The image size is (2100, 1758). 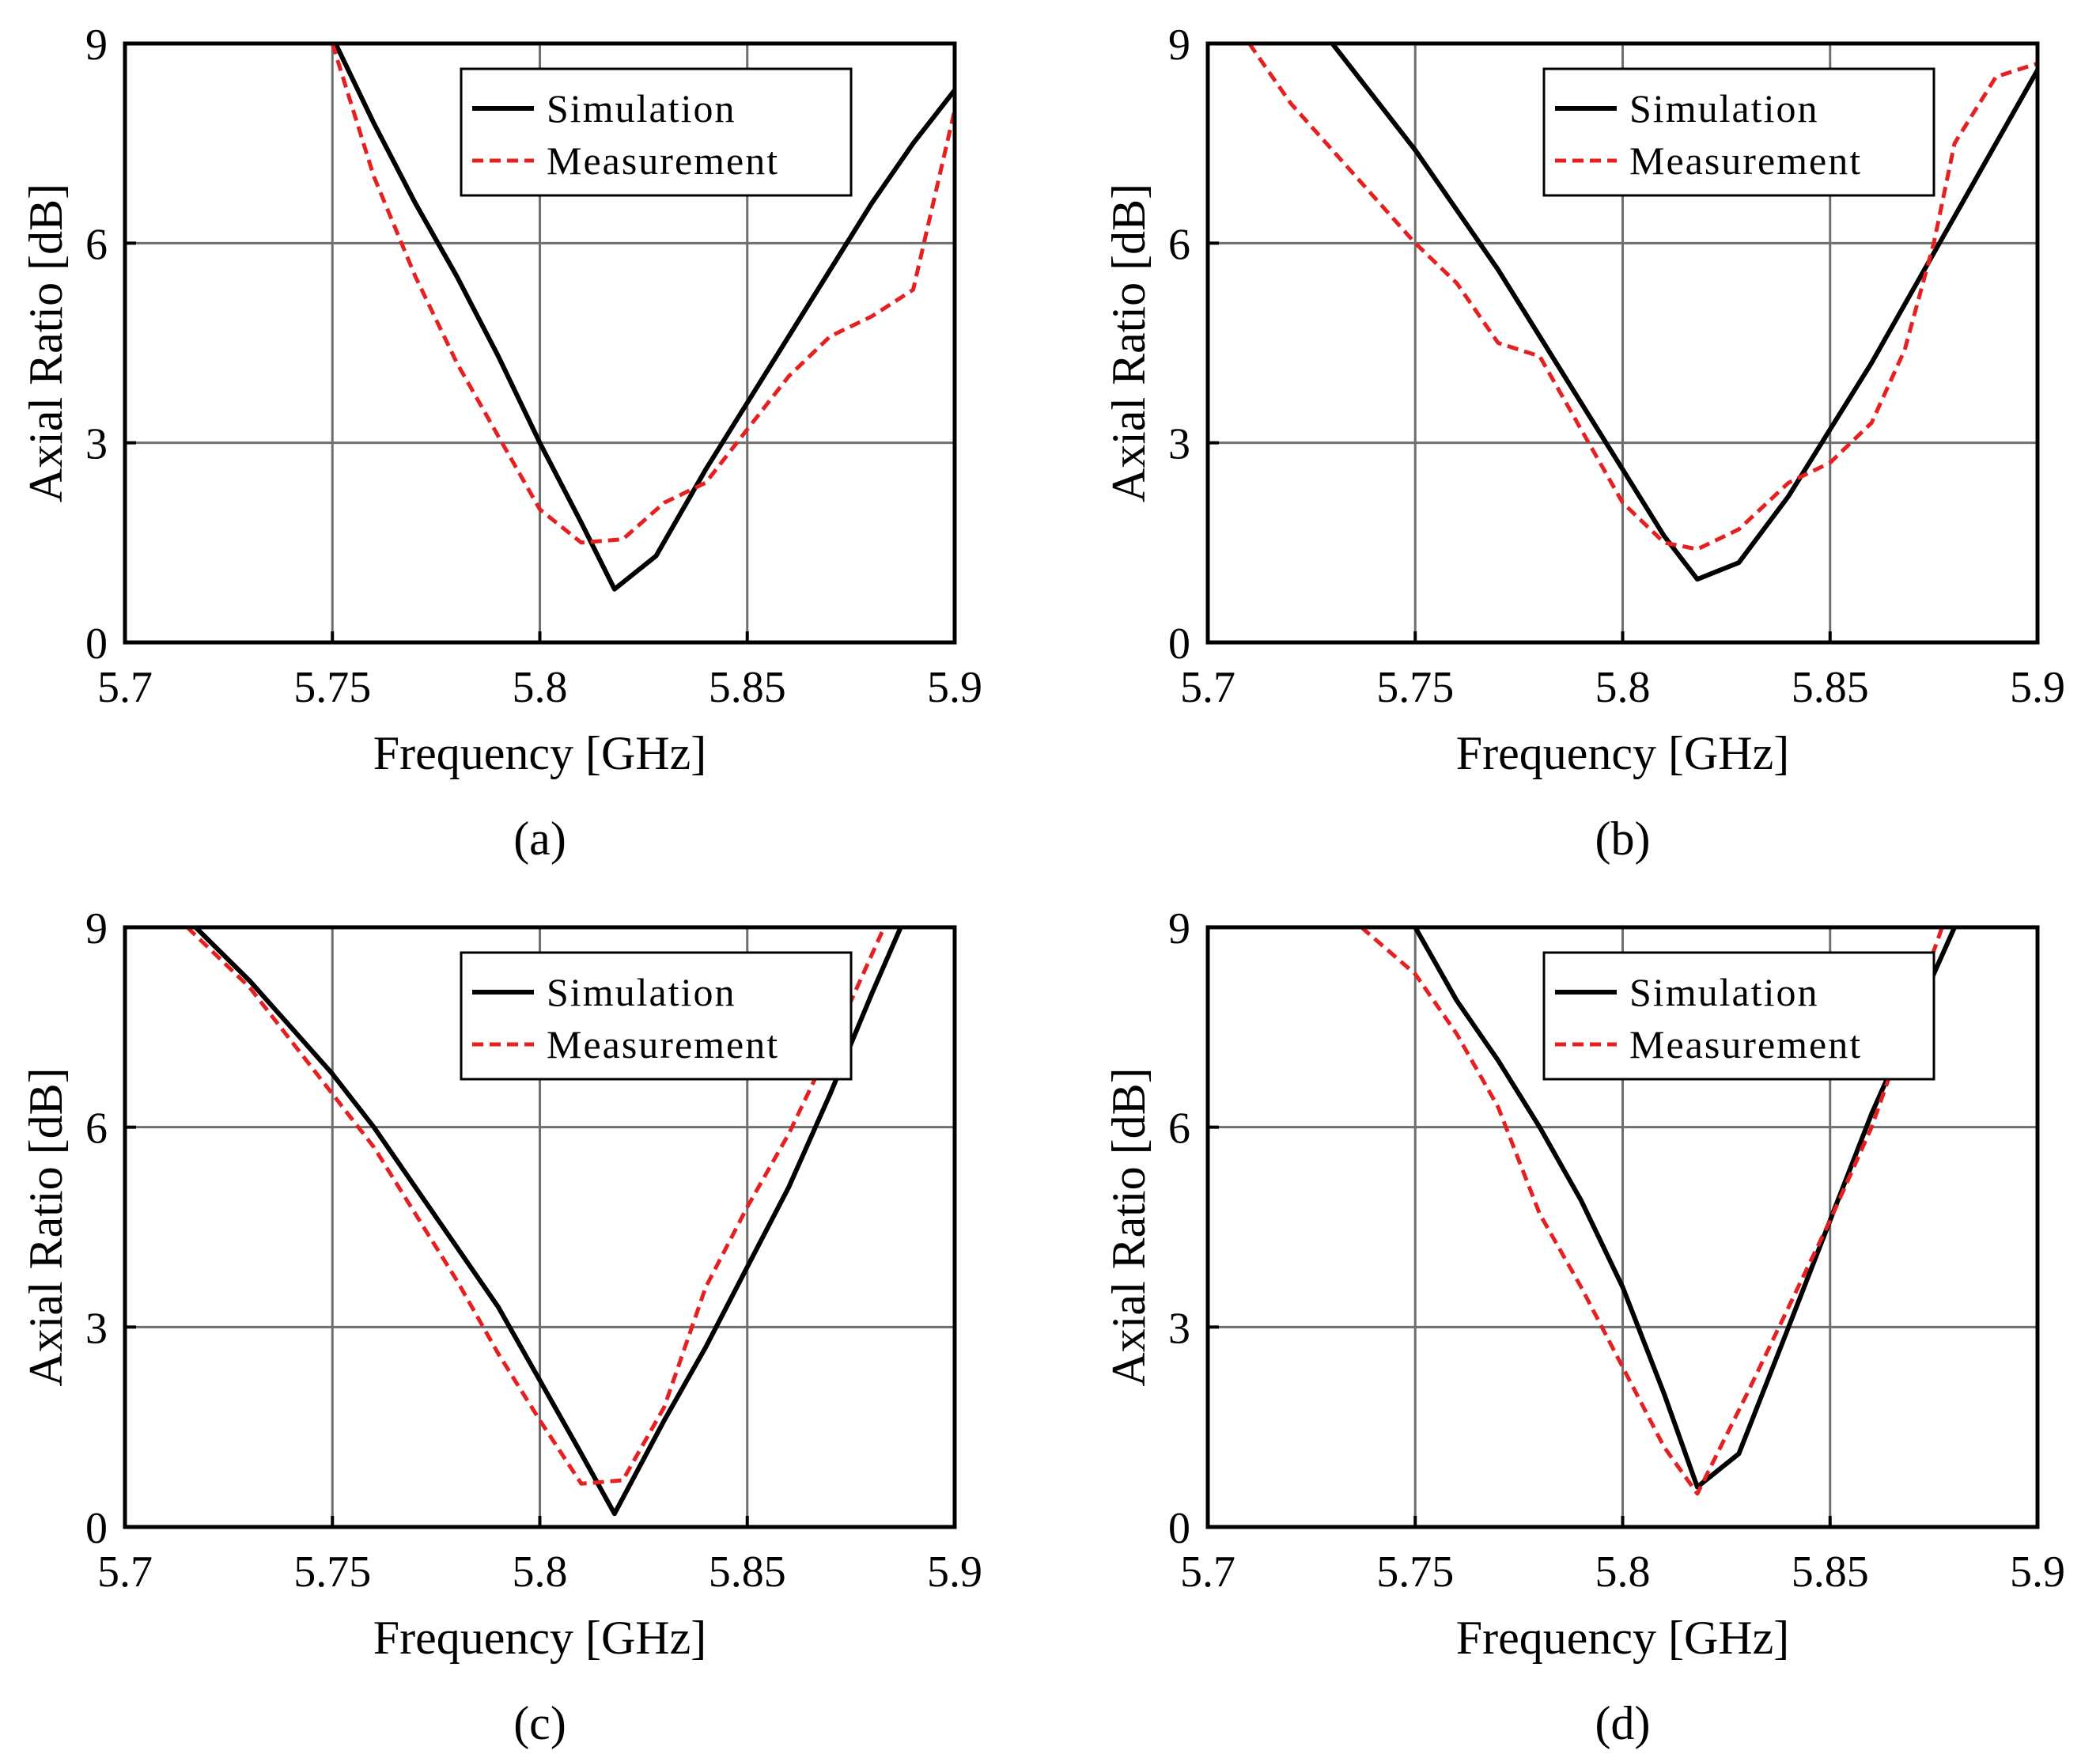 I want to click on panel-caption: (d), so click(x=1623, y=1723).